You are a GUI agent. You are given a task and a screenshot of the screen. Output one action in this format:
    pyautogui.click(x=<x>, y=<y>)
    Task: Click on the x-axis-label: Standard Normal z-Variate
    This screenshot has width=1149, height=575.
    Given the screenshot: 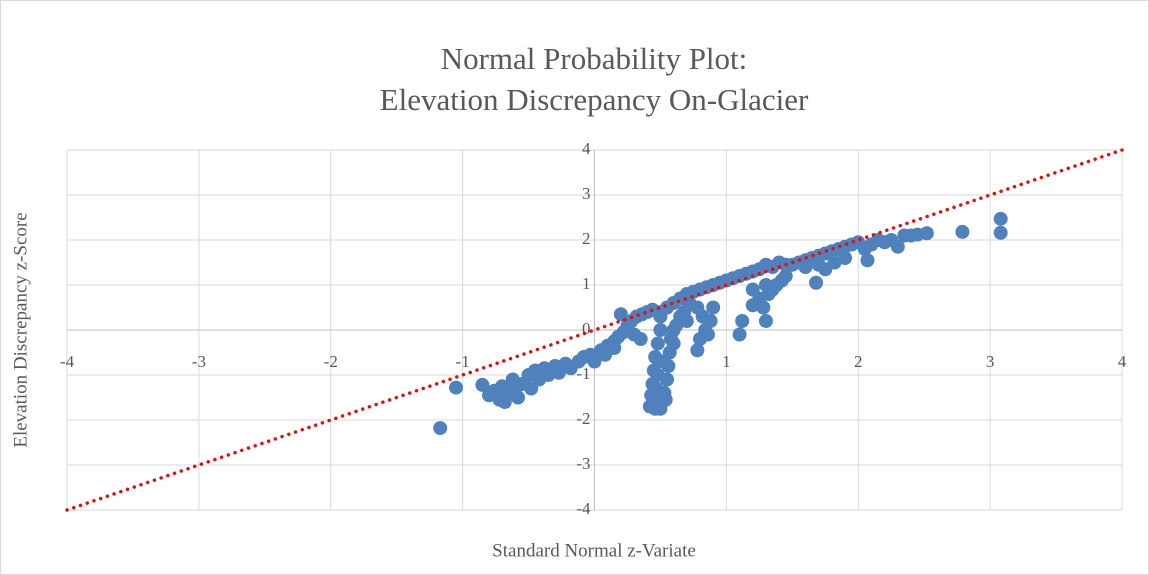 What is the action you would take?
    pyautogui.click(x=594, y=550)
    